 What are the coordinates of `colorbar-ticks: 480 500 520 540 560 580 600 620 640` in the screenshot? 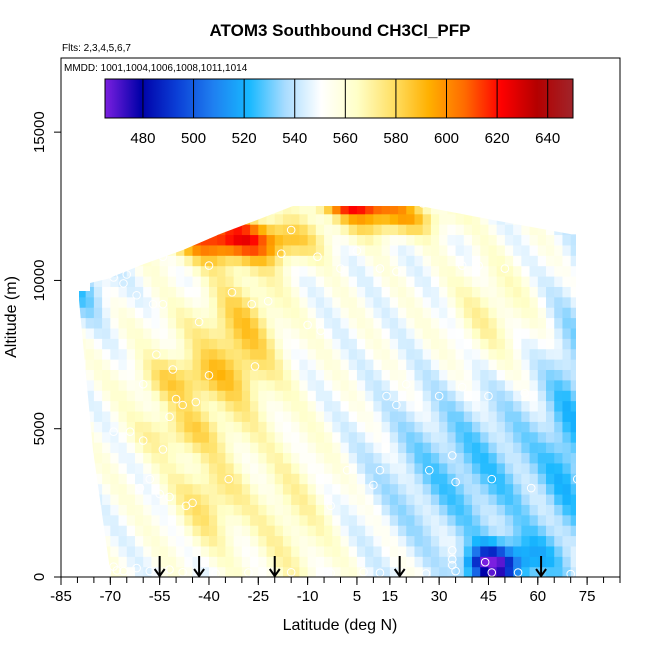 It's located at (345, 113).